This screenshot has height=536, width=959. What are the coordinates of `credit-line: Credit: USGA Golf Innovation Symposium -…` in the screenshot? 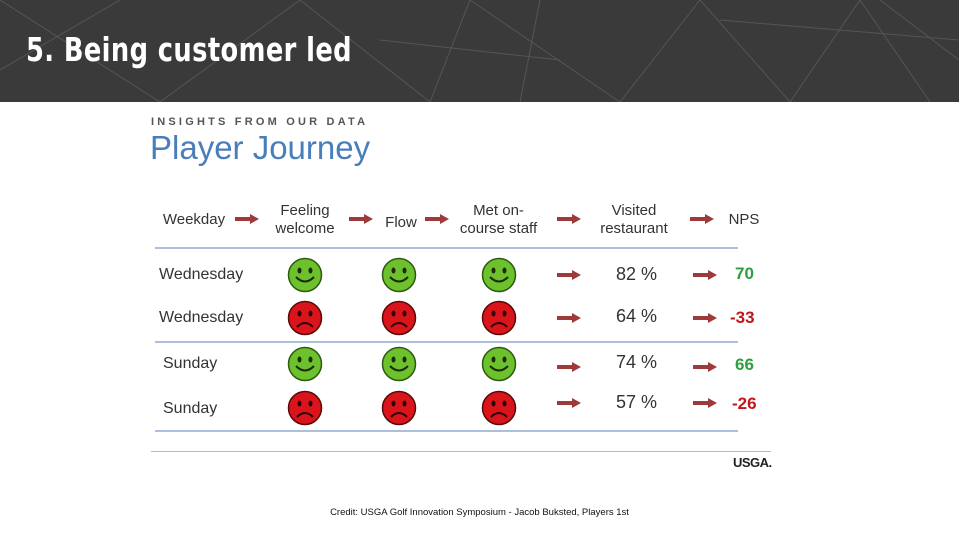 It's located at (479, 512).